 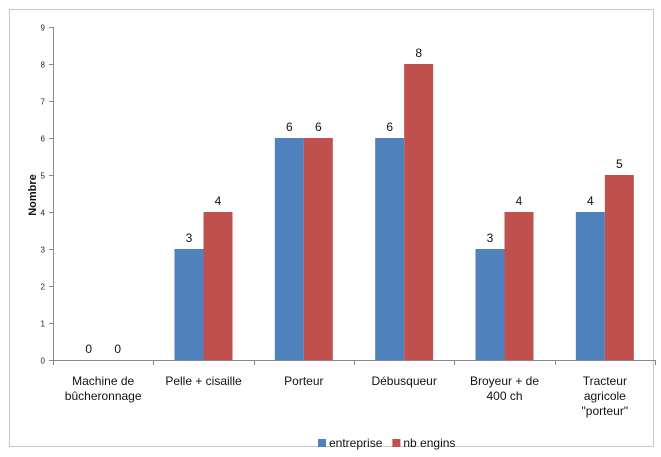 What do you see at coordinates (33, 195) in the screenshot?
I see `y-axis-title: Nombre` at bounding box center [33, 195].